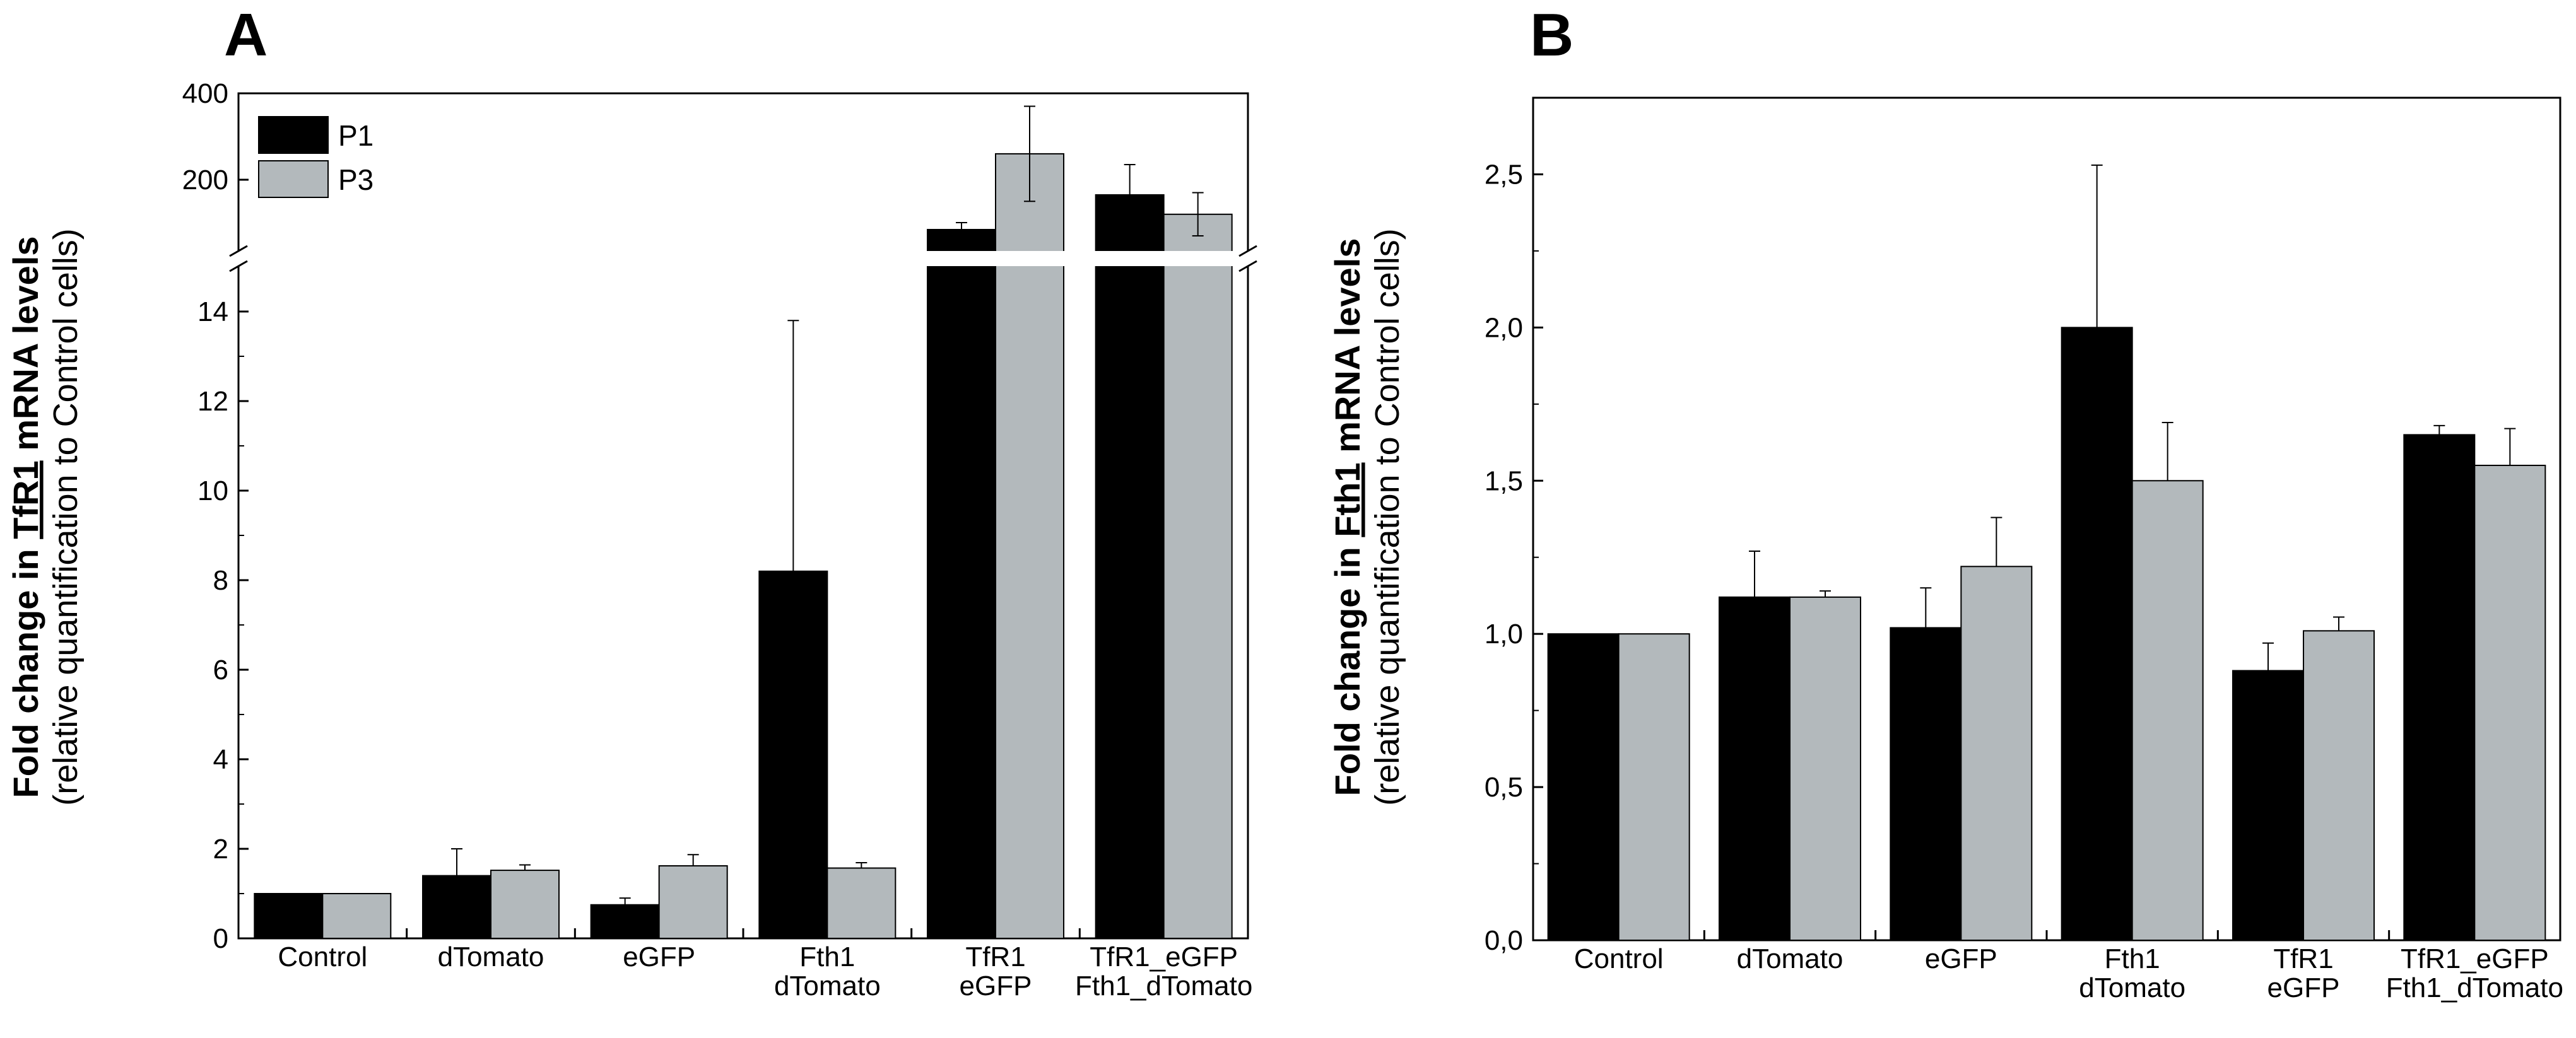 Image resolution: width=2576 pixels, height=1038 pixels. What do you see at coordinates (356, 180) in the screenshot?
I see `legend-label-p3: P3` at bounding box center [356, 180].